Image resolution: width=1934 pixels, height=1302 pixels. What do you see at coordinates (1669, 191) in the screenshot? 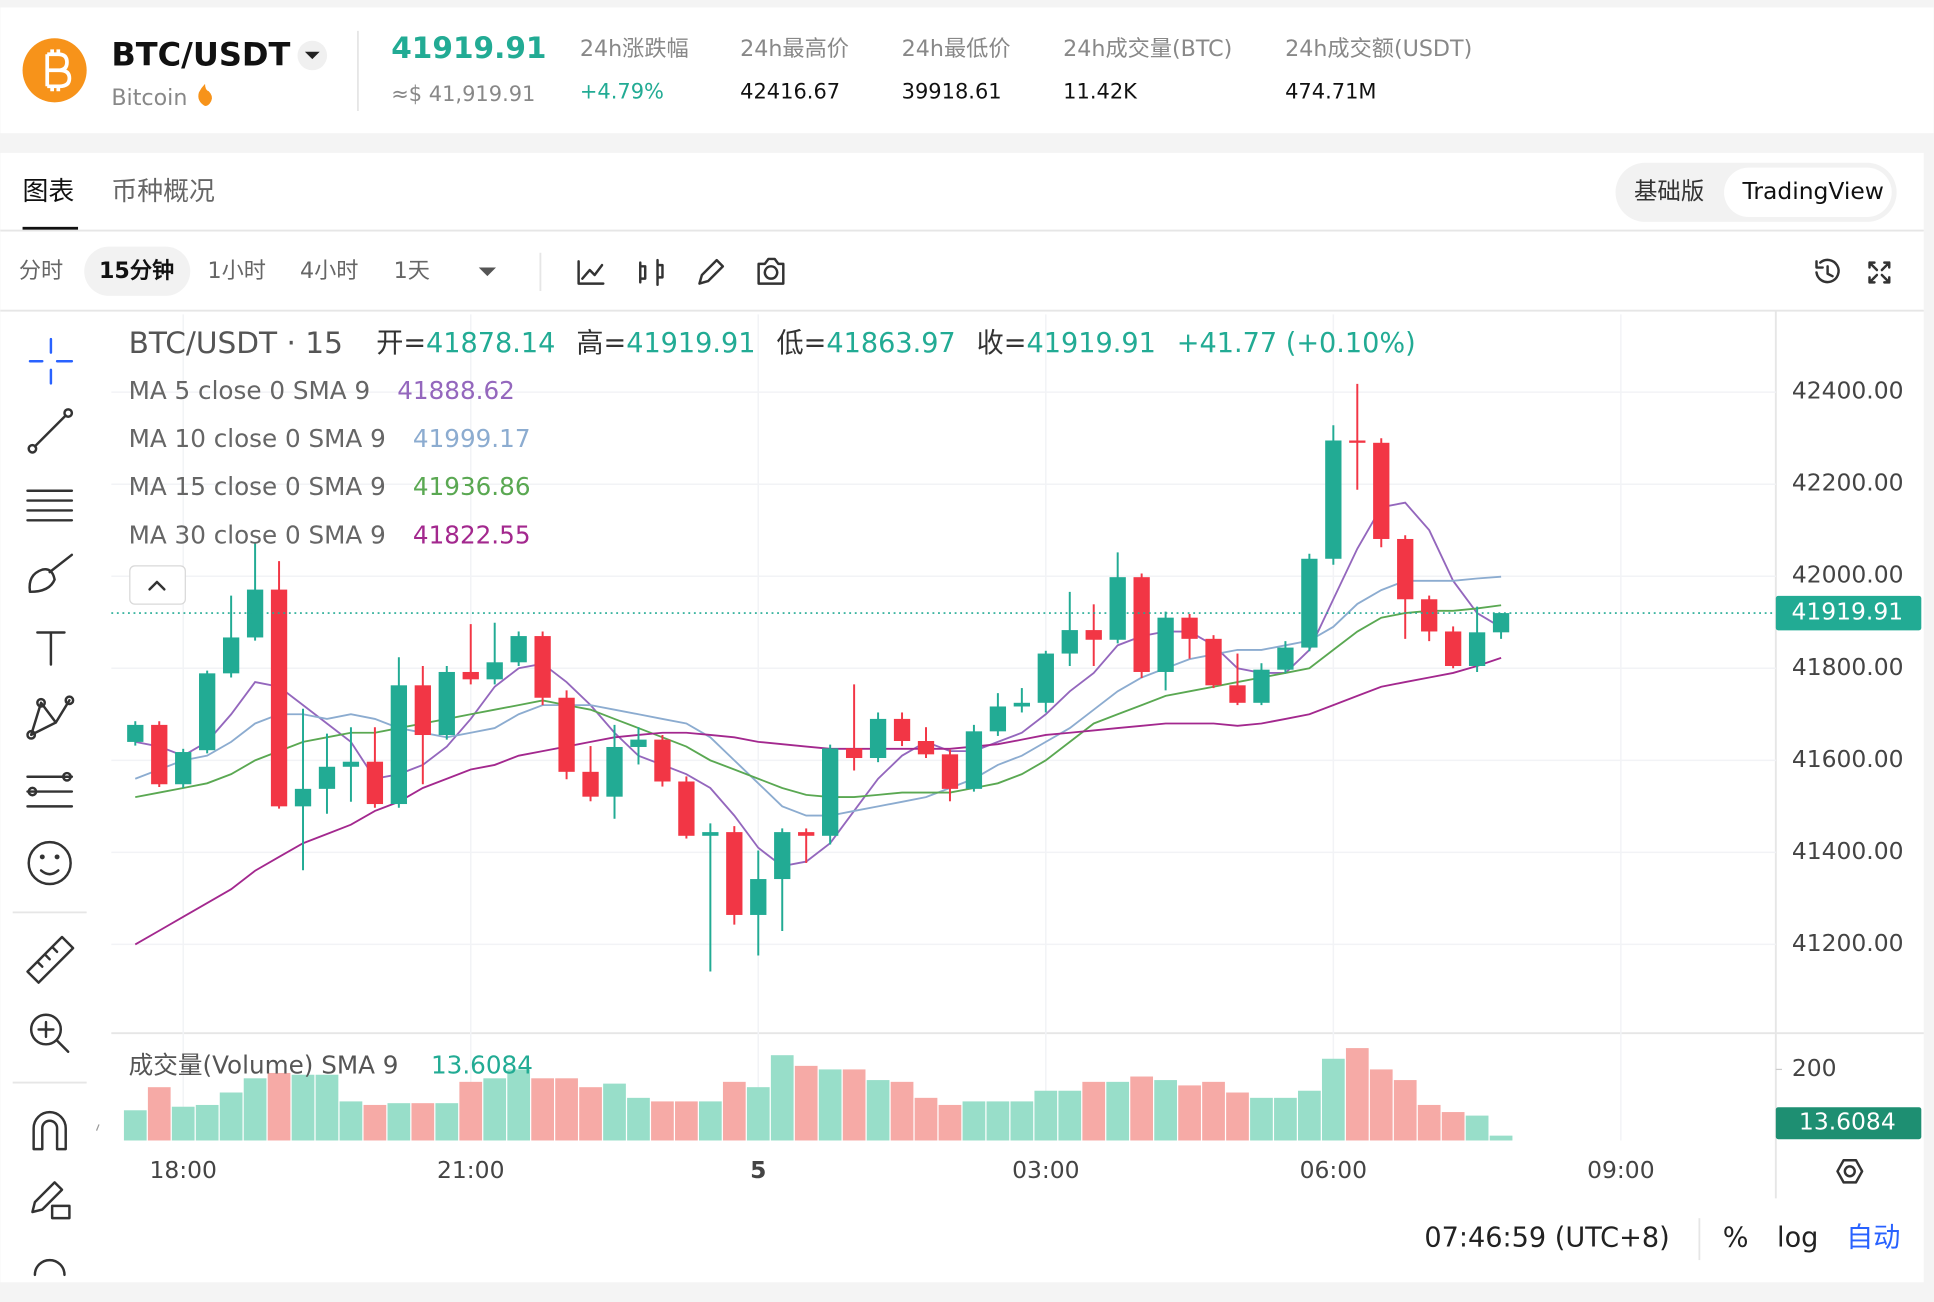
I see `view-option: 基础版` at bounding box center [1669, 191].